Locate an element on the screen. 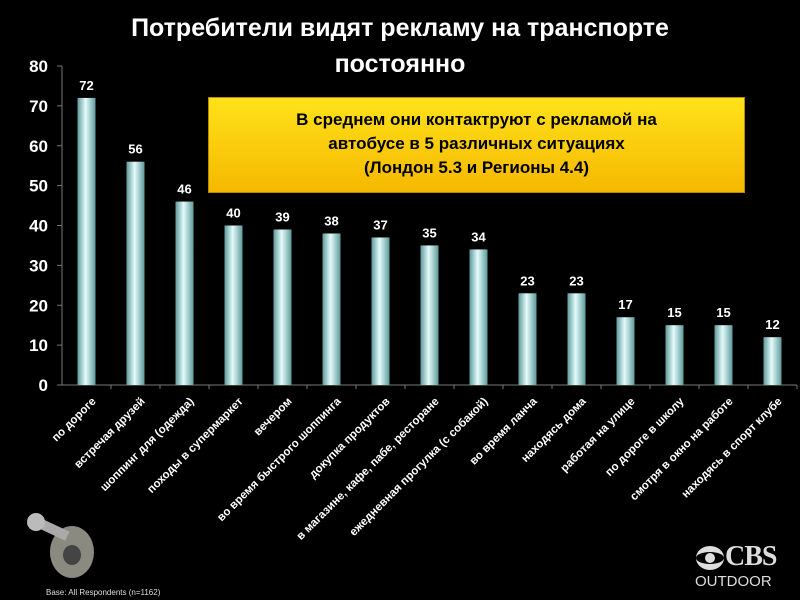 The image size is (800, 600). logo-top: CBS is located at coordinates (751, 556).